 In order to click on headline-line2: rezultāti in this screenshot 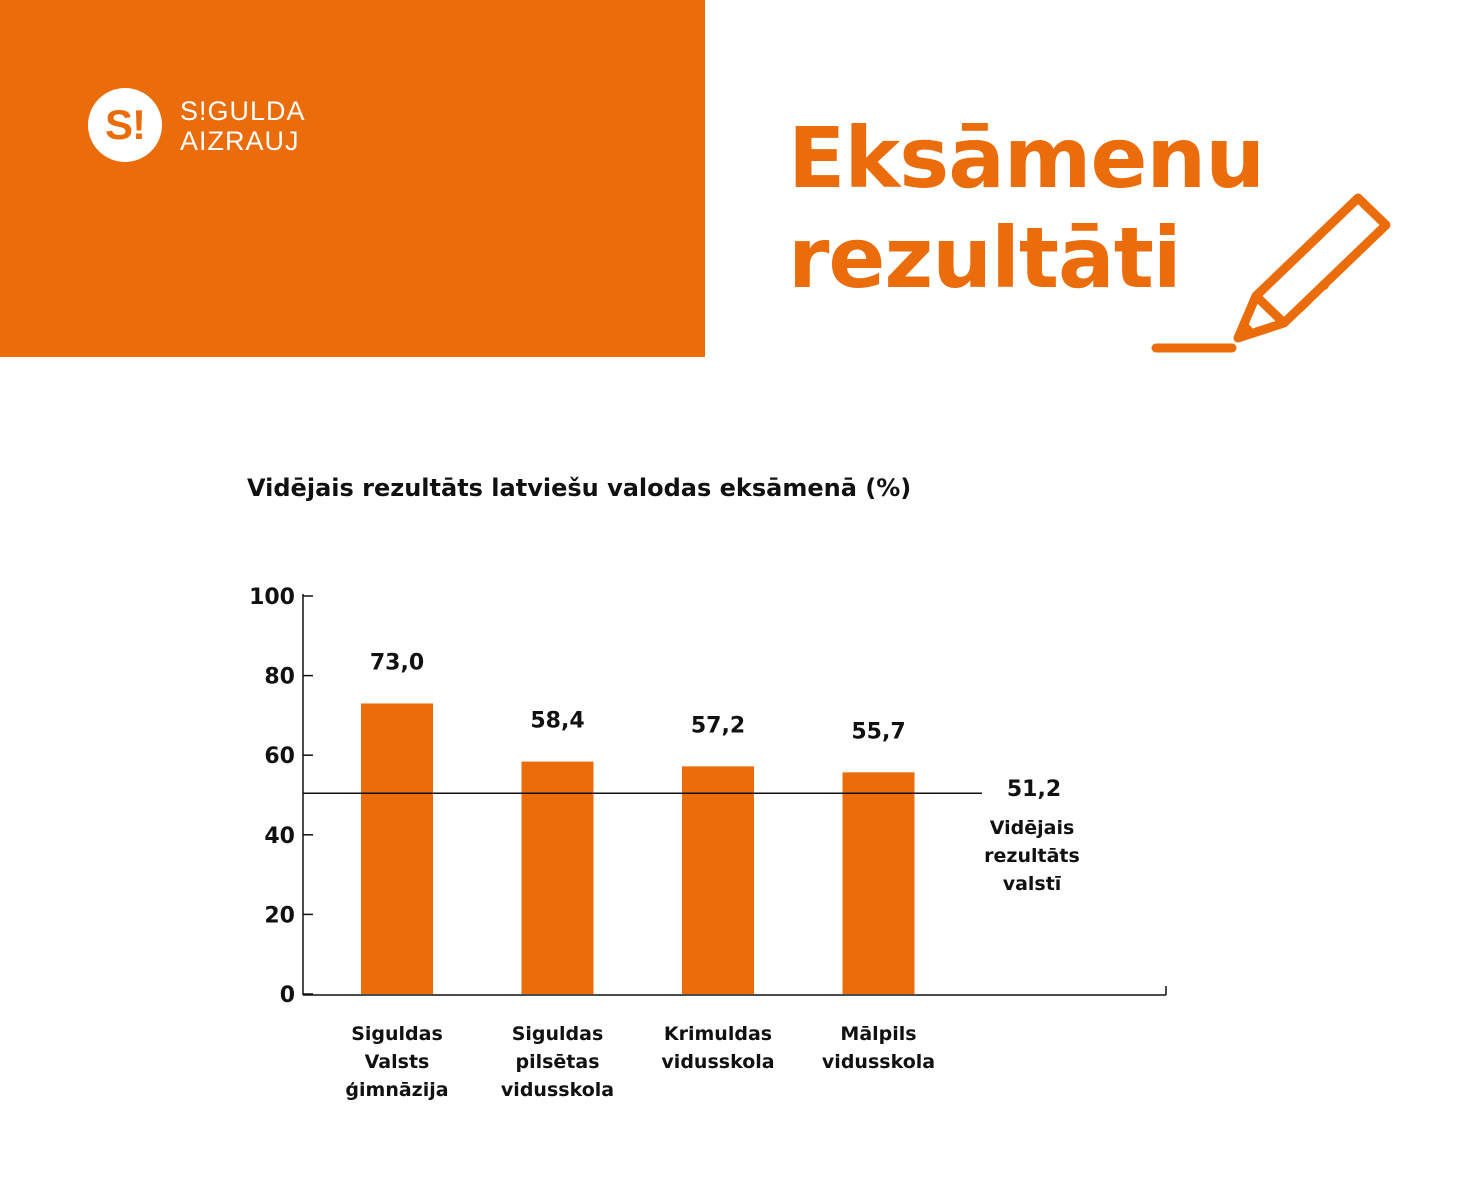, I will do `click(985, 258)`.